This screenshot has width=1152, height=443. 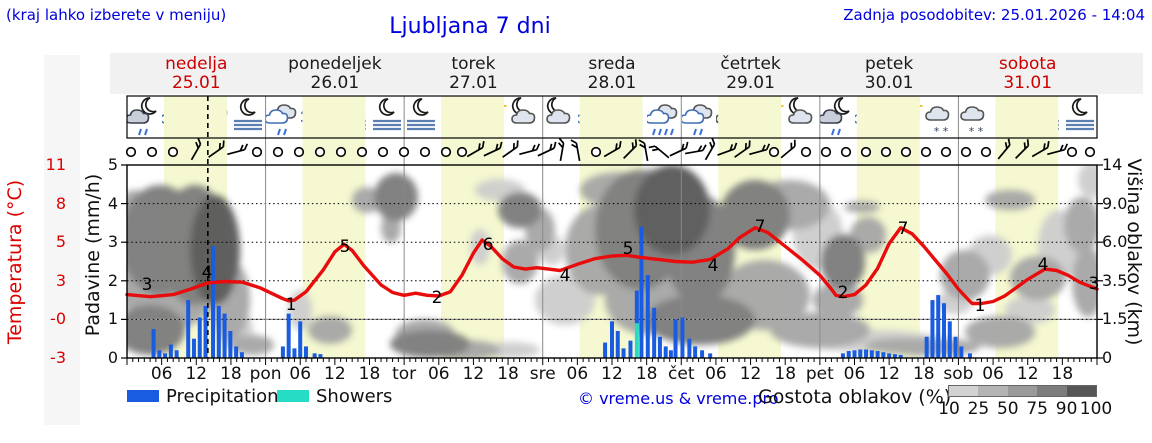 What do you see at coordinates (889, 83) in the screenshot?
I see `day-date: 30.01` at bounding box center [889, 83].